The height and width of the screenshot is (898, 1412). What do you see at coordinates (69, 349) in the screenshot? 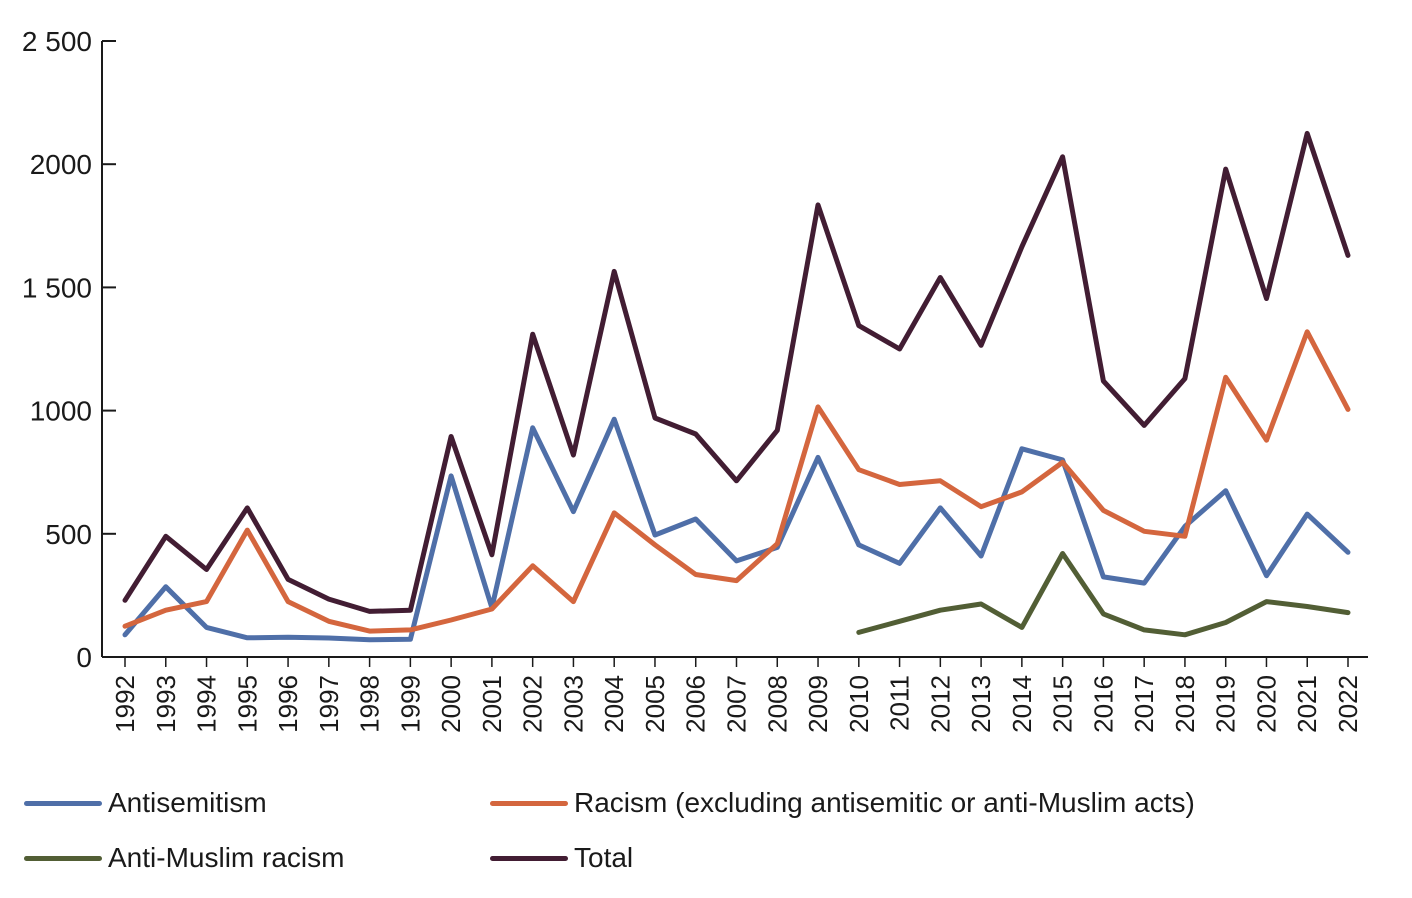
I see `y-axis: 0 500 1000 1 500 2000 2 500` at bounding box center [69, 349].